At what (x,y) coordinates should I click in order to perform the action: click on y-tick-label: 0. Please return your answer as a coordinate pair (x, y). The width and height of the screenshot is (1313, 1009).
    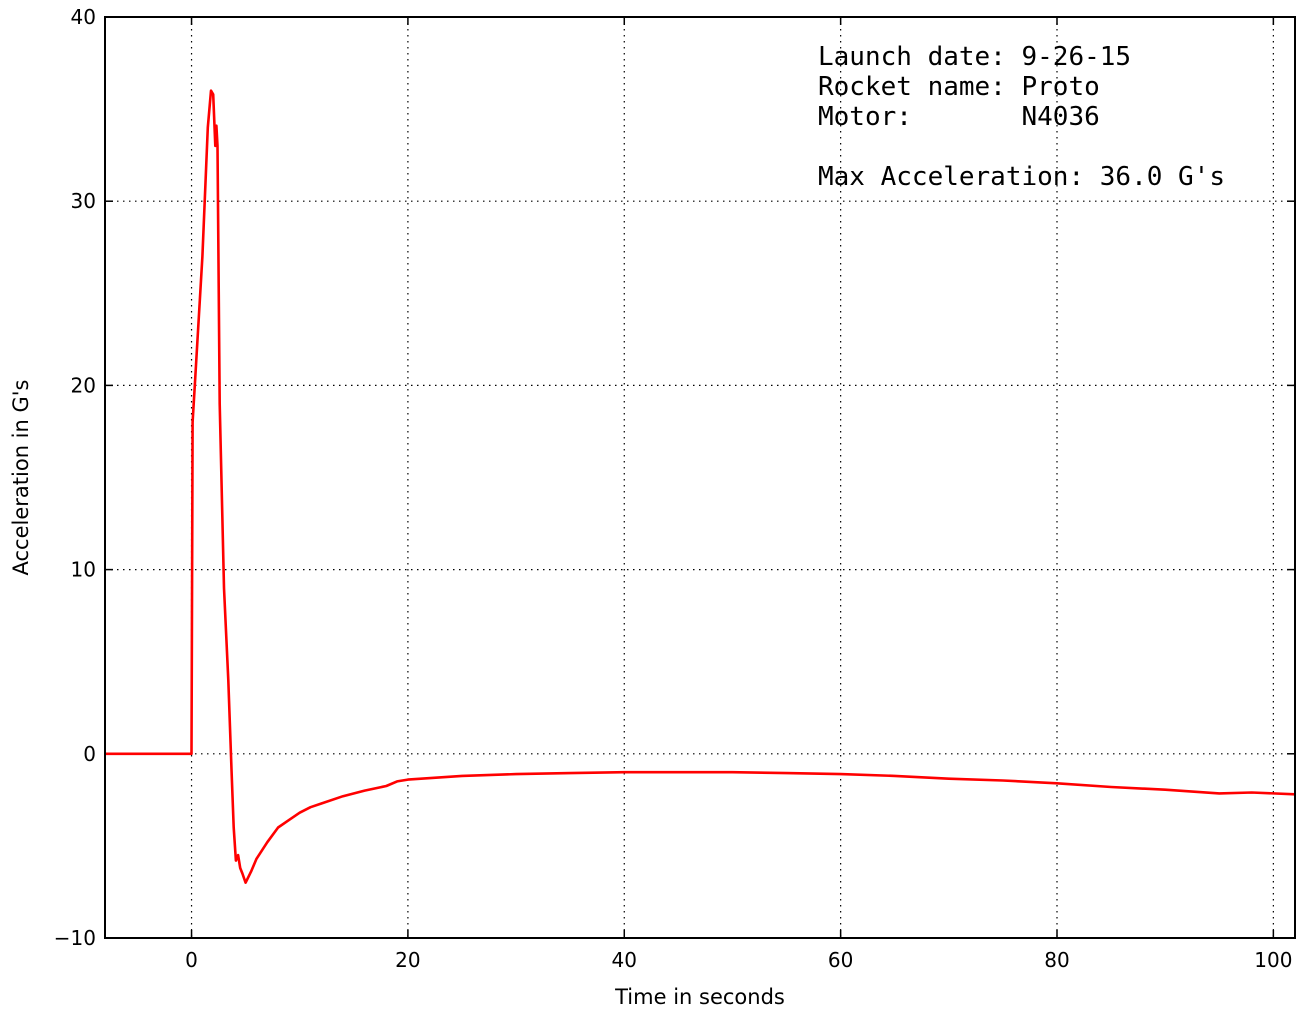
    Looking at the image, I should click on (89, 754).